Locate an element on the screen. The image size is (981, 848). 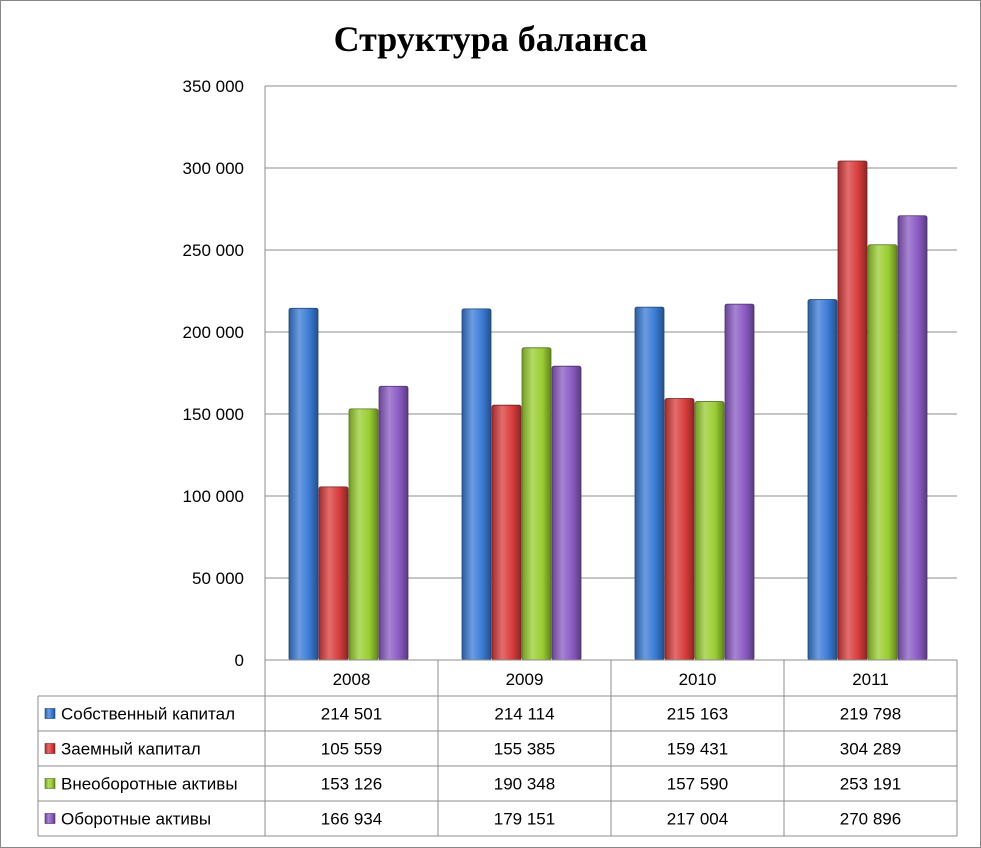
y-tick-label: 100 000 is located at coordinates (213, 496).